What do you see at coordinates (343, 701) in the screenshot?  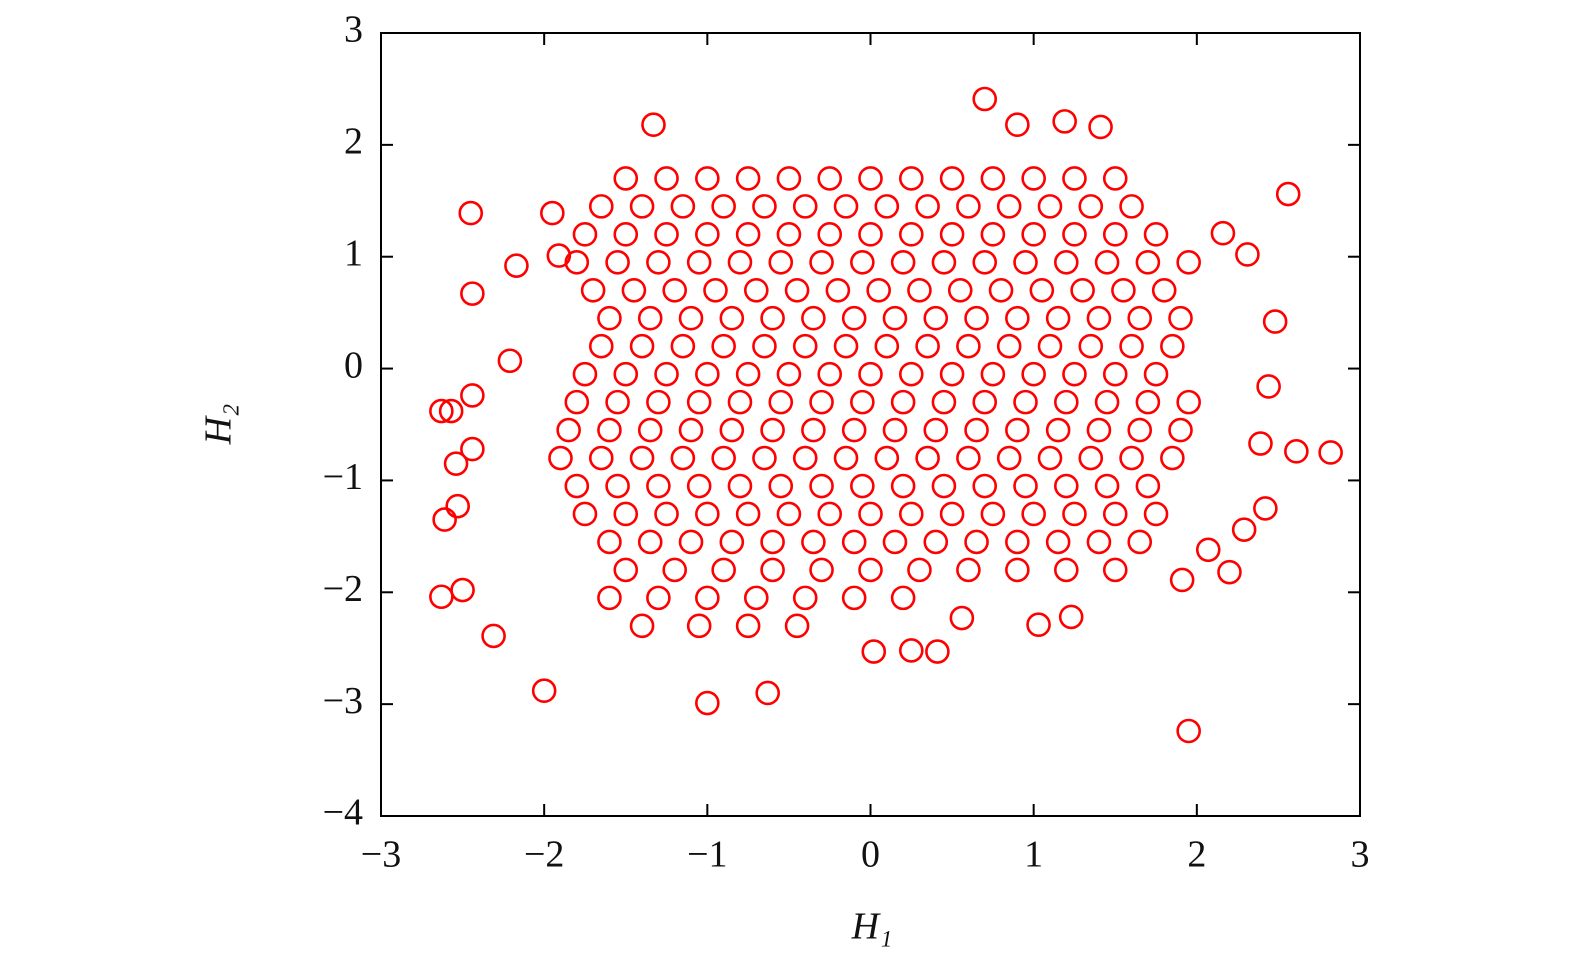 I see `y-tick-label: −3` at bounding box center [343, 701].